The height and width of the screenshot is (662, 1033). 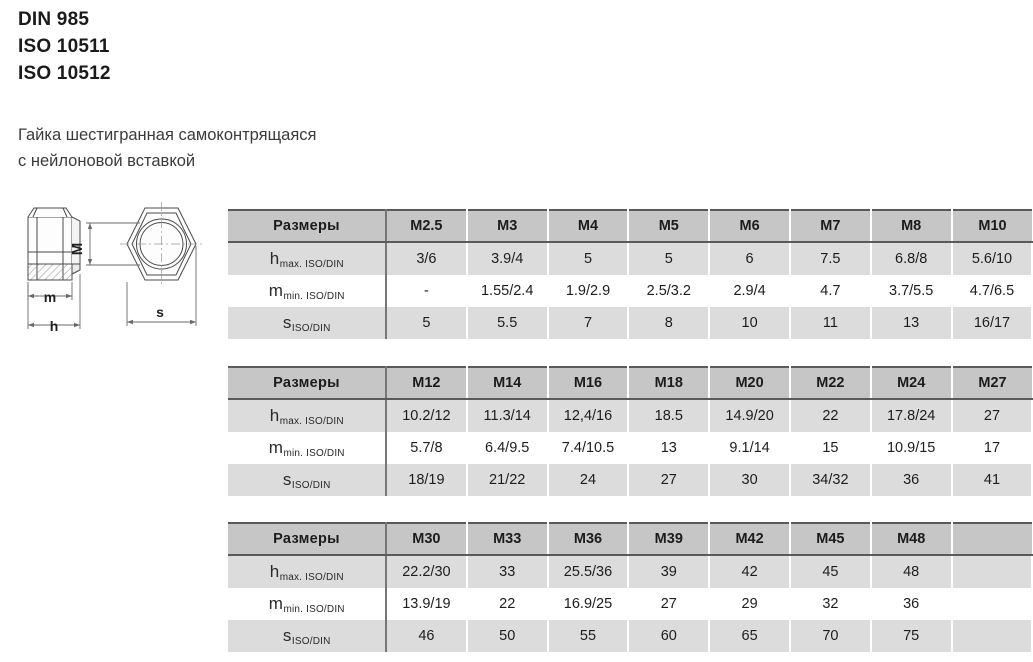 I want to click on cell-s-m10: 16/17, so click(x=992, y=323).